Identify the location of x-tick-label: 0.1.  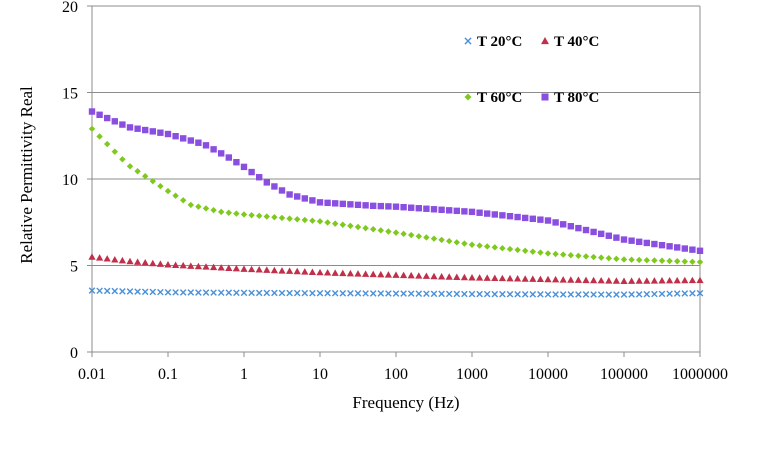
(168, 374).